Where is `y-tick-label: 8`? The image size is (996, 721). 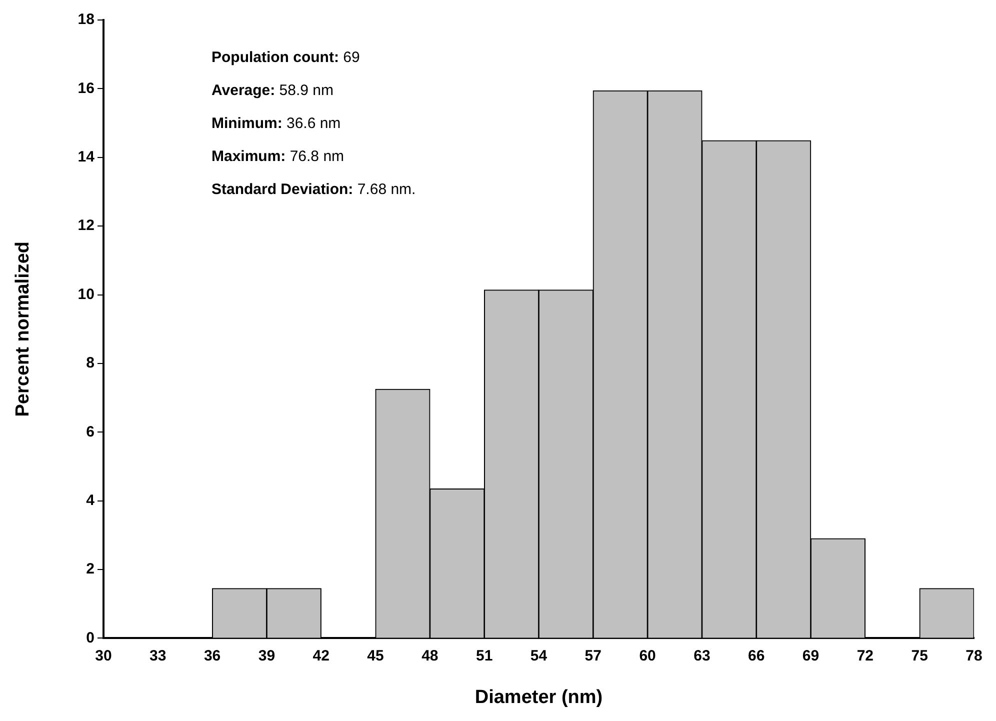 y-tick-label: 8 is located at coordinates (90, 363).